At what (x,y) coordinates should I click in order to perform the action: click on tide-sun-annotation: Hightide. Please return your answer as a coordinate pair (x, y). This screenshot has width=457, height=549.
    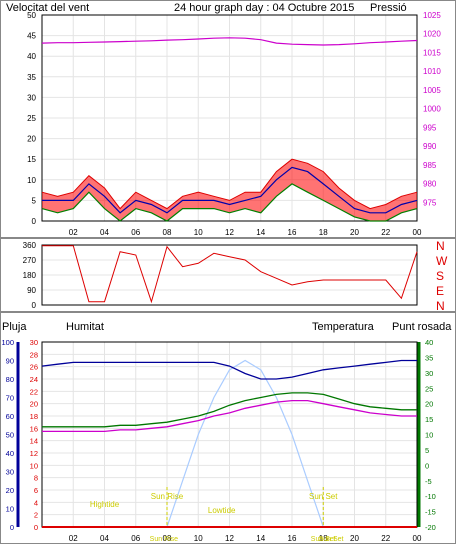
    Looking at the image, I should click on (105, 504).